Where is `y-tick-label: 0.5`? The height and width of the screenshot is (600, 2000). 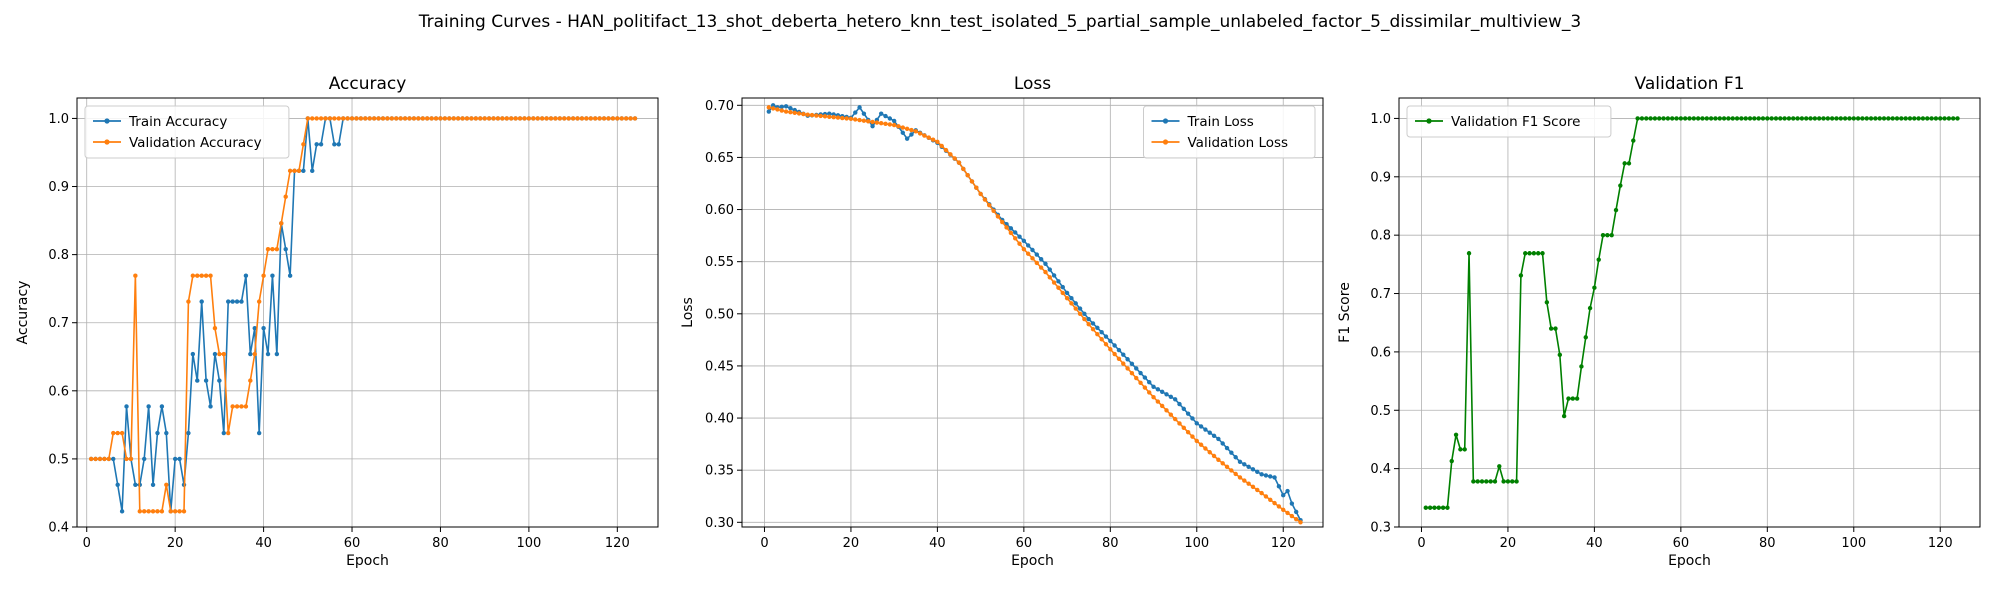 y-tick-label: 0.5 is located at coordinates (58, 459).